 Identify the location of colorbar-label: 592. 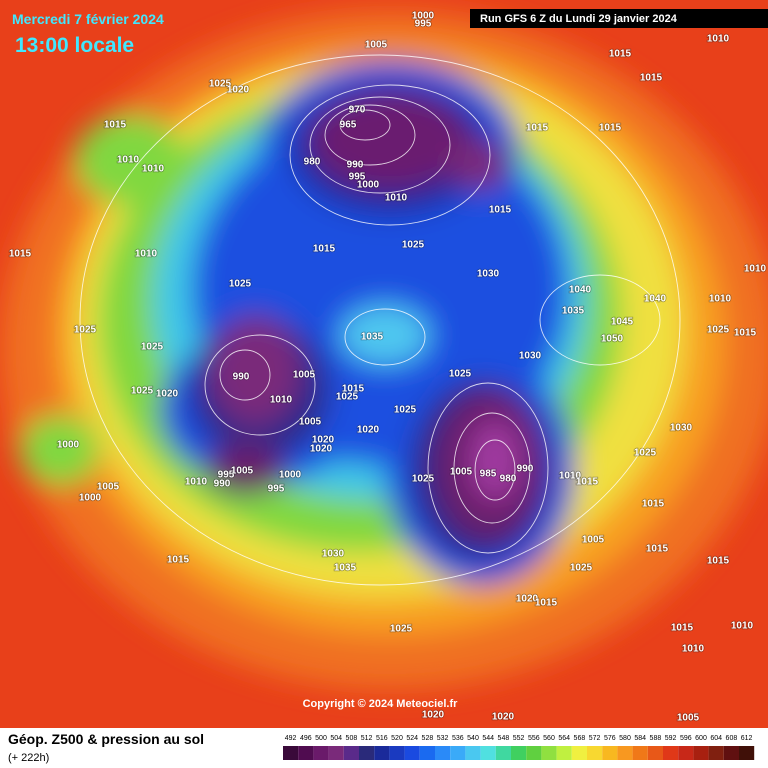
(671, 738).